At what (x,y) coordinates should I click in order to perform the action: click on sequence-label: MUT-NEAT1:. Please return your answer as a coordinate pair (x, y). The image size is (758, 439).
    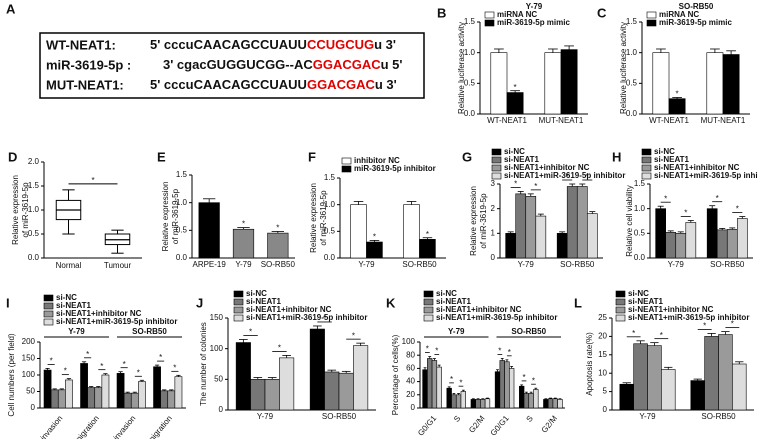
    Looking at the image, I should click on (85, 84).